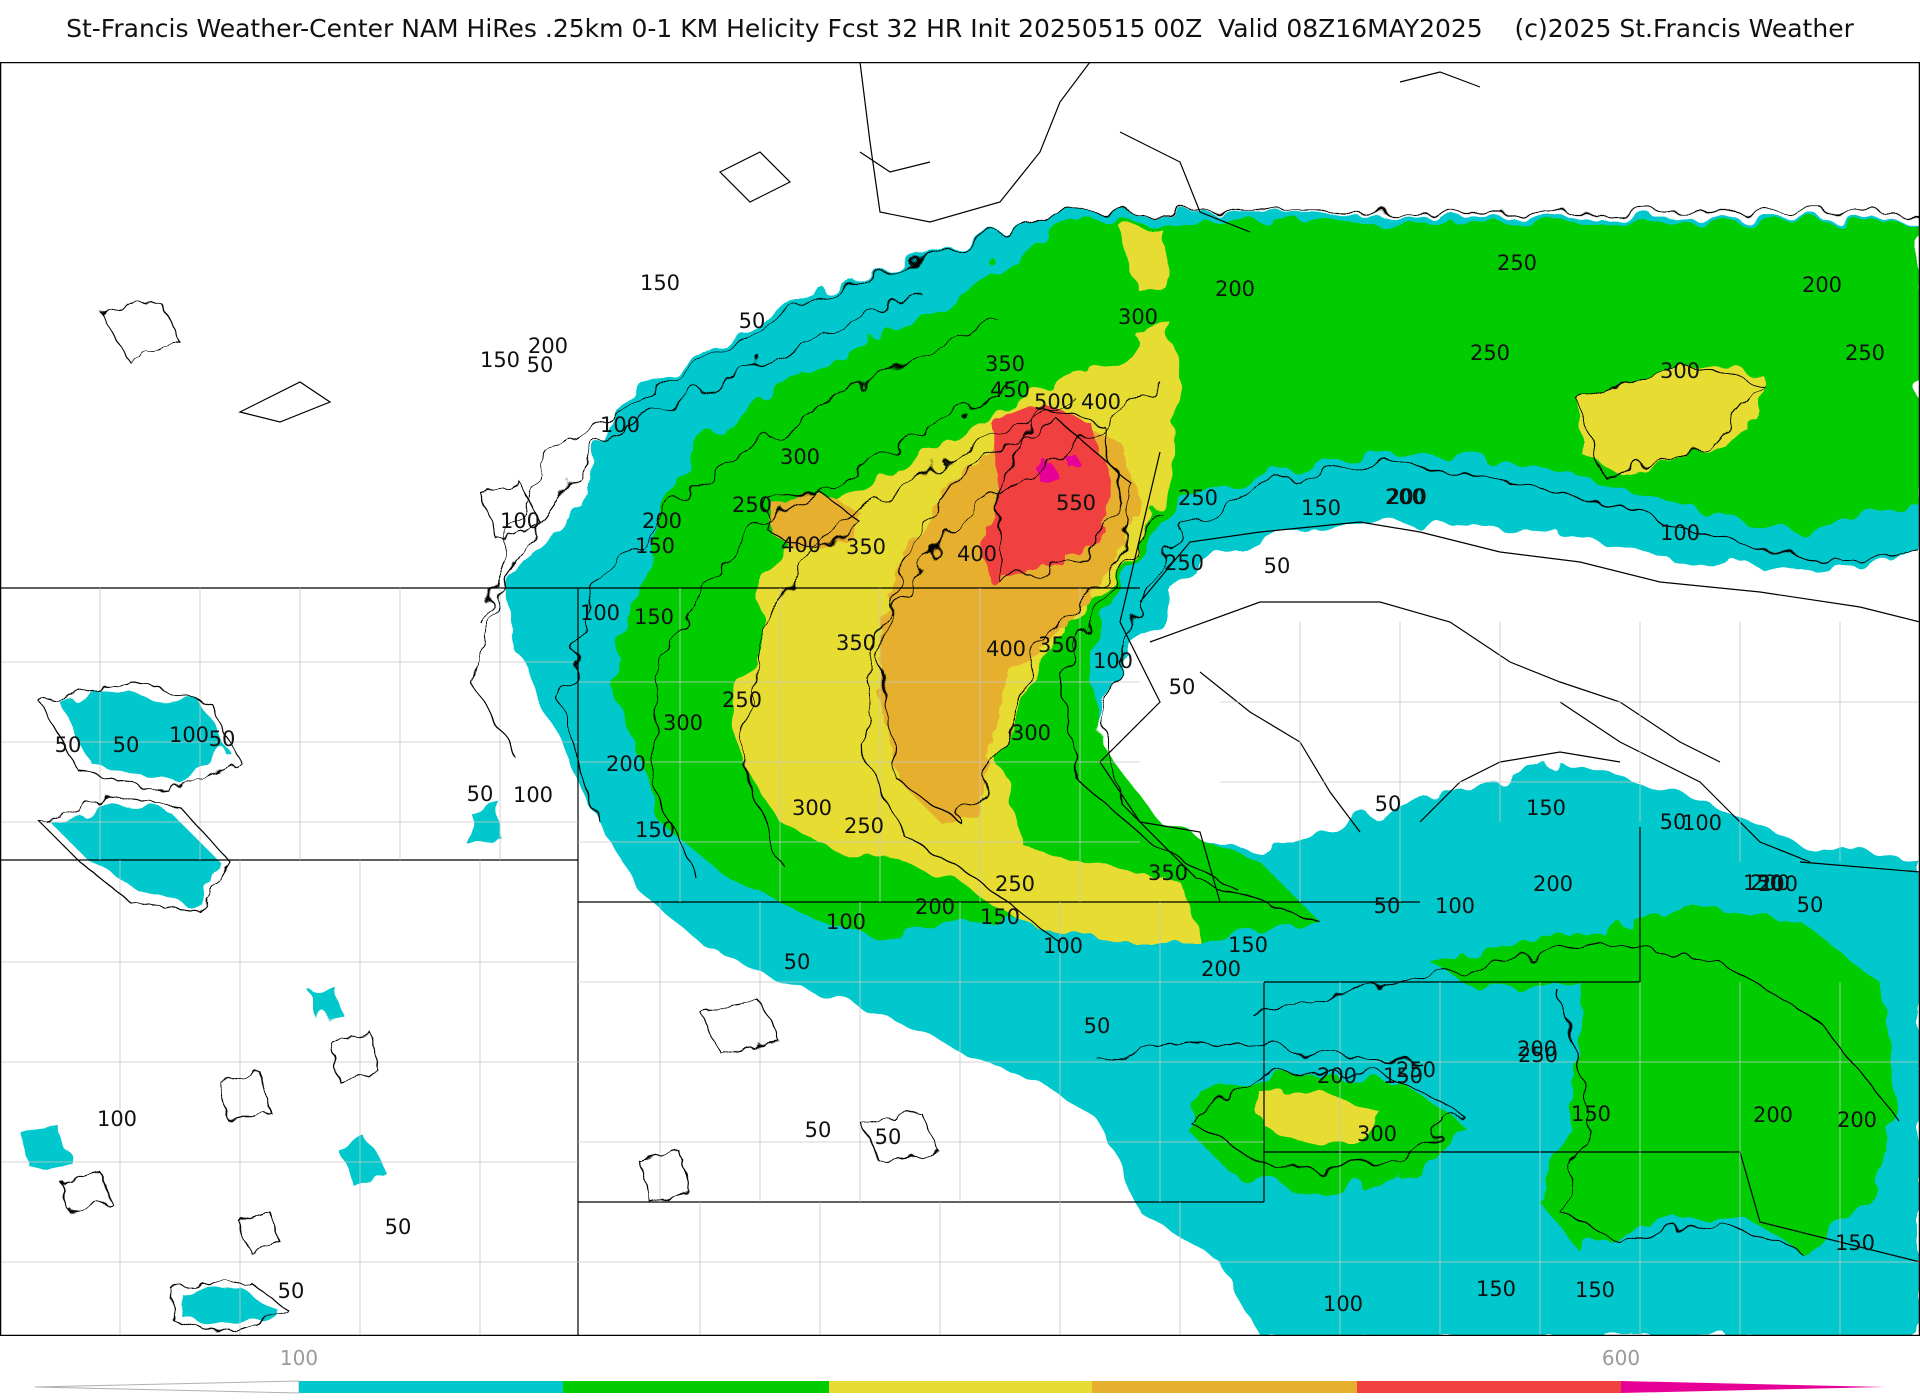  What do you see at coordinates (1320, 1117) in the screenshot?
I see `field-300-s` at bounding box center [1320, 1117].